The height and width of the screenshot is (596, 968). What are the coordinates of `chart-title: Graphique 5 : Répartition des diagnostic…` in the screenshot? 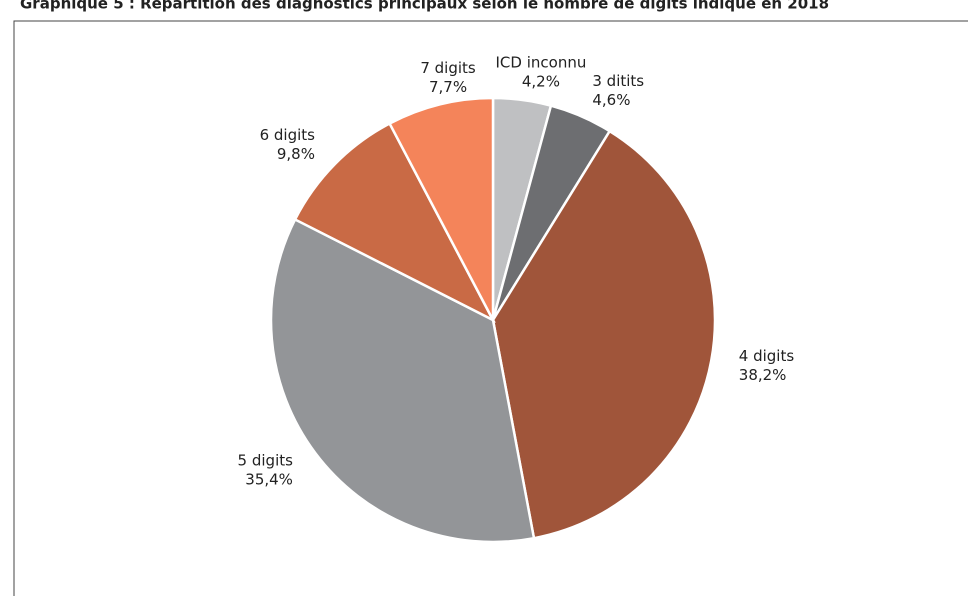 It's located at (424, 6).